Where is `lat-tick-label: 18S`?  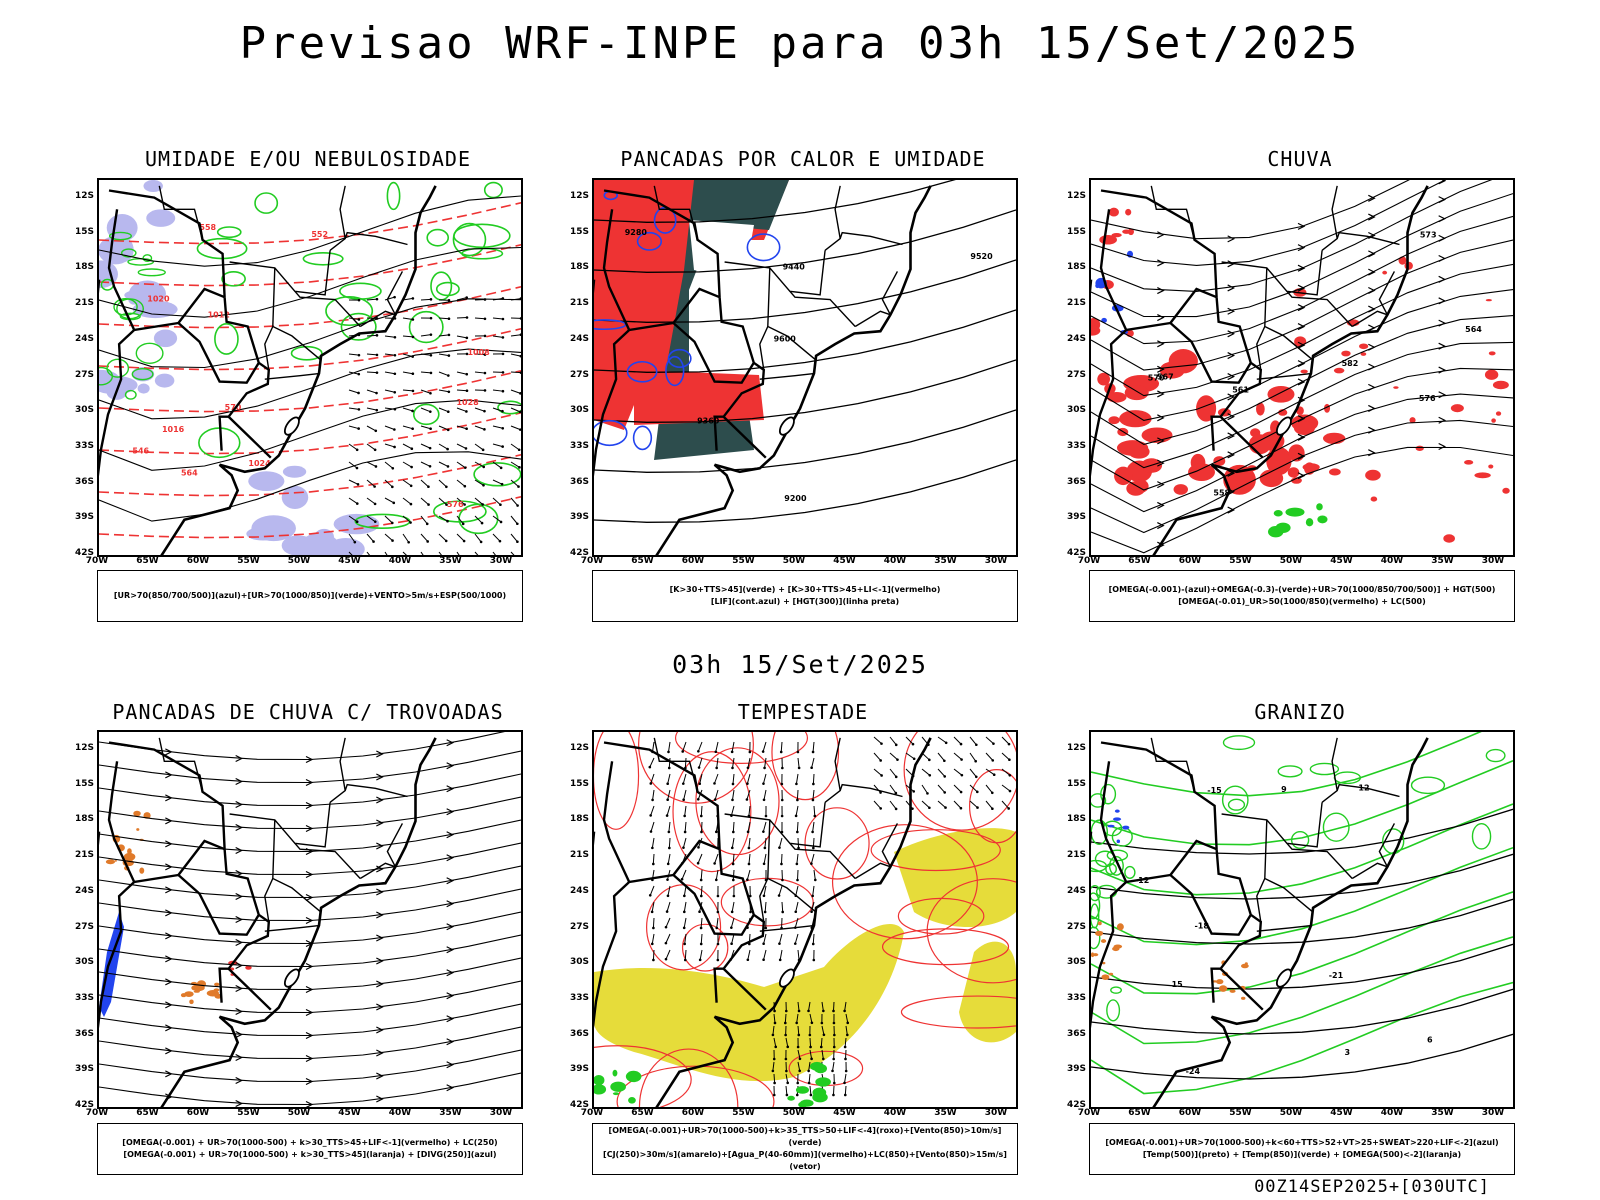 lat-tick-label: 18S is located at coordinates (1076, 267).